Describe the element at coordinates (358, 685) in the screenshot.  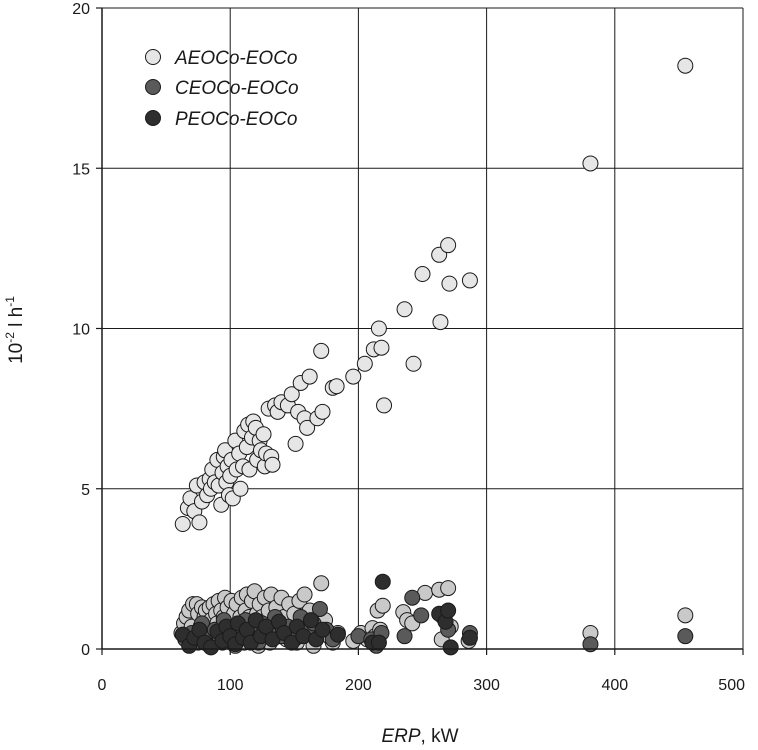
I see `x-tick-label: 200` at that location.